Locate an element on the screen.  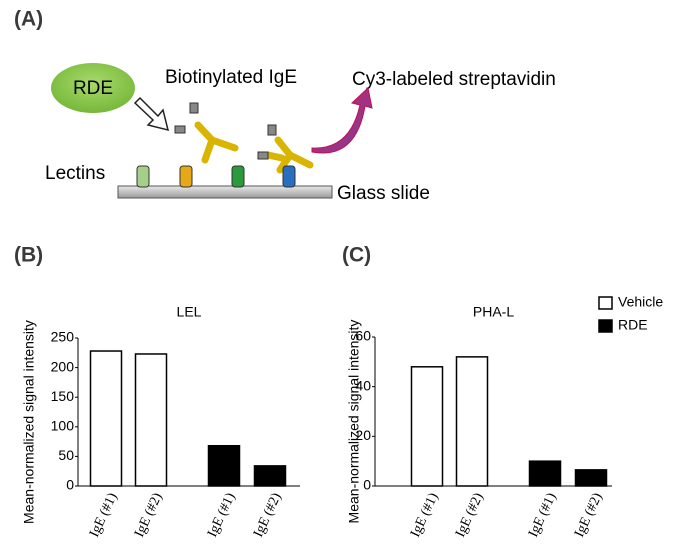
curved-arrow is located at coordinates (342, 120).